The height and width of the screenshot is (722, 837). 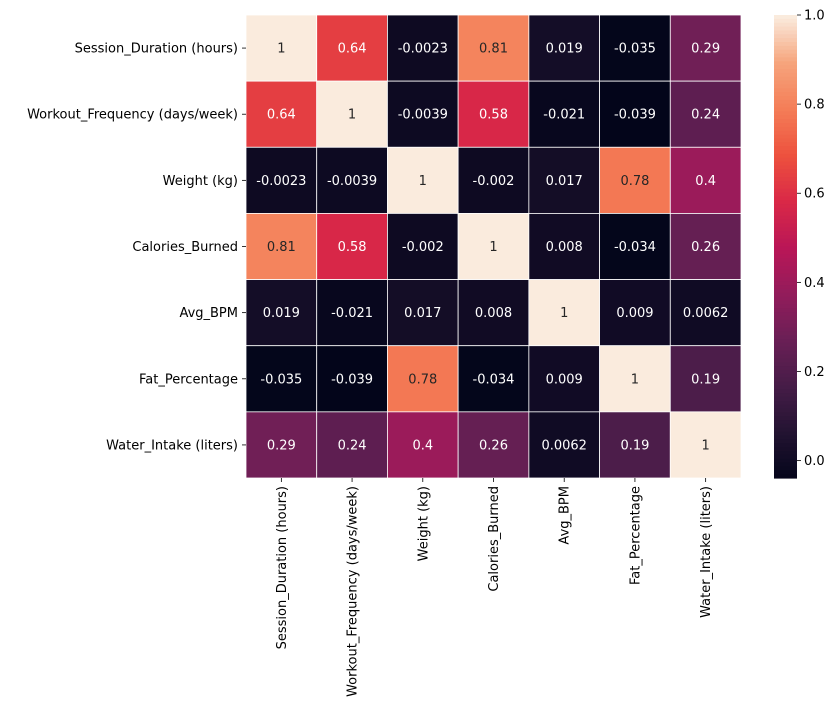 I want to click on cell-annotation: 0.26, so click(x=493, y=445).